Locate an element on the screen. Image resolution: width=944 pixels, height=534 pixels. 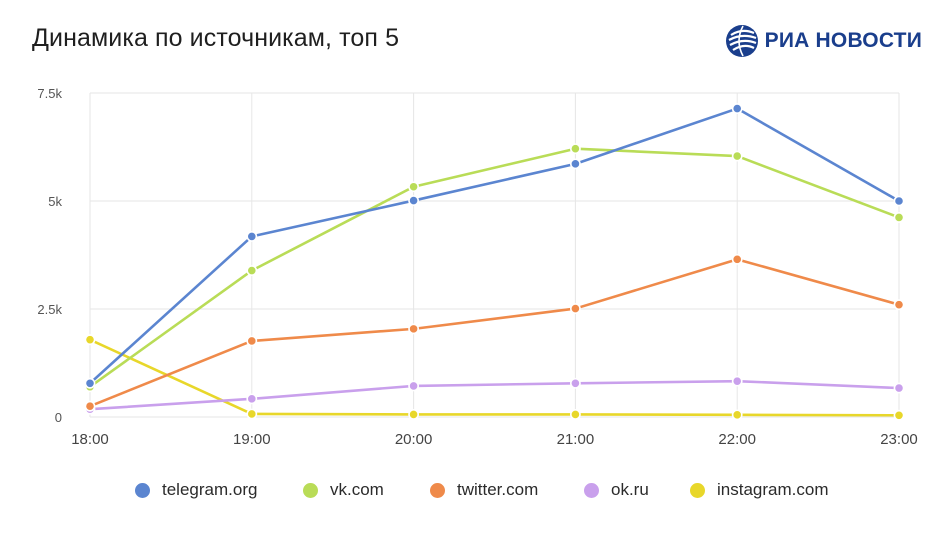
series-line-ok-ru is located at coordinates (494, 395).